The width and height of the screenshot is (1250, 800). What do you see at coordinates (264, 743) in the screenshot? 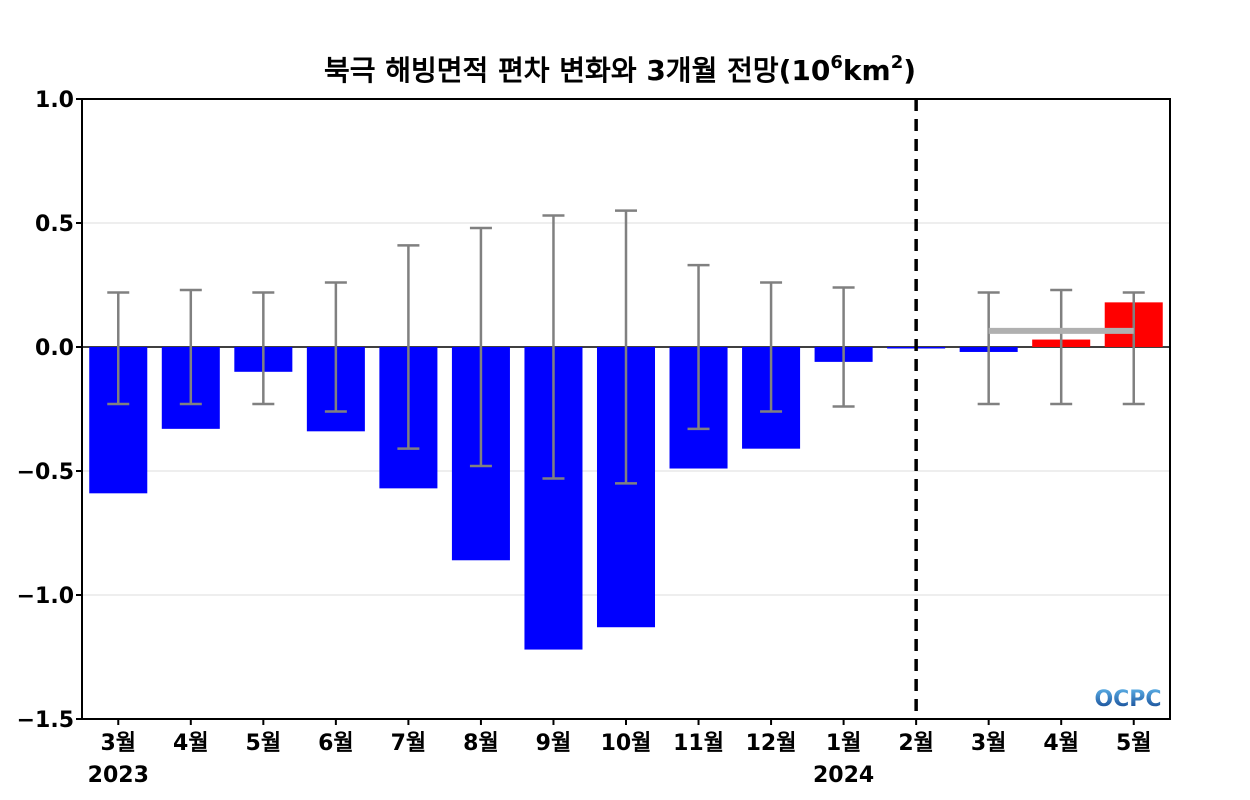
I see `xtick-label-2: 5월` at bounding box center [264, 743].